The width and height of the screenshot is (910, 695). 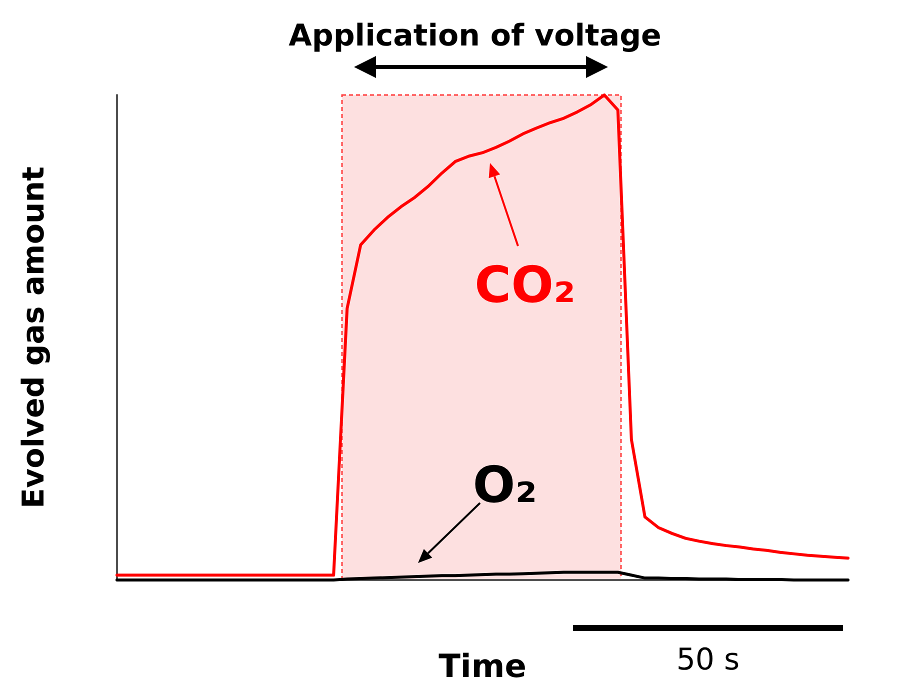 What do you see at coordinates (34, 337) in the screenshot?
I see `y-axis-title: Evolved gas amount` at bounding box center [34, 337].